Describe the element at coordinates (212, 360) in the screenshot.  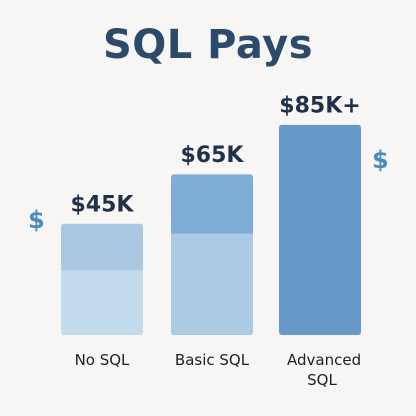
I see `category-label-basic-sql: Basic SQL` at that location.